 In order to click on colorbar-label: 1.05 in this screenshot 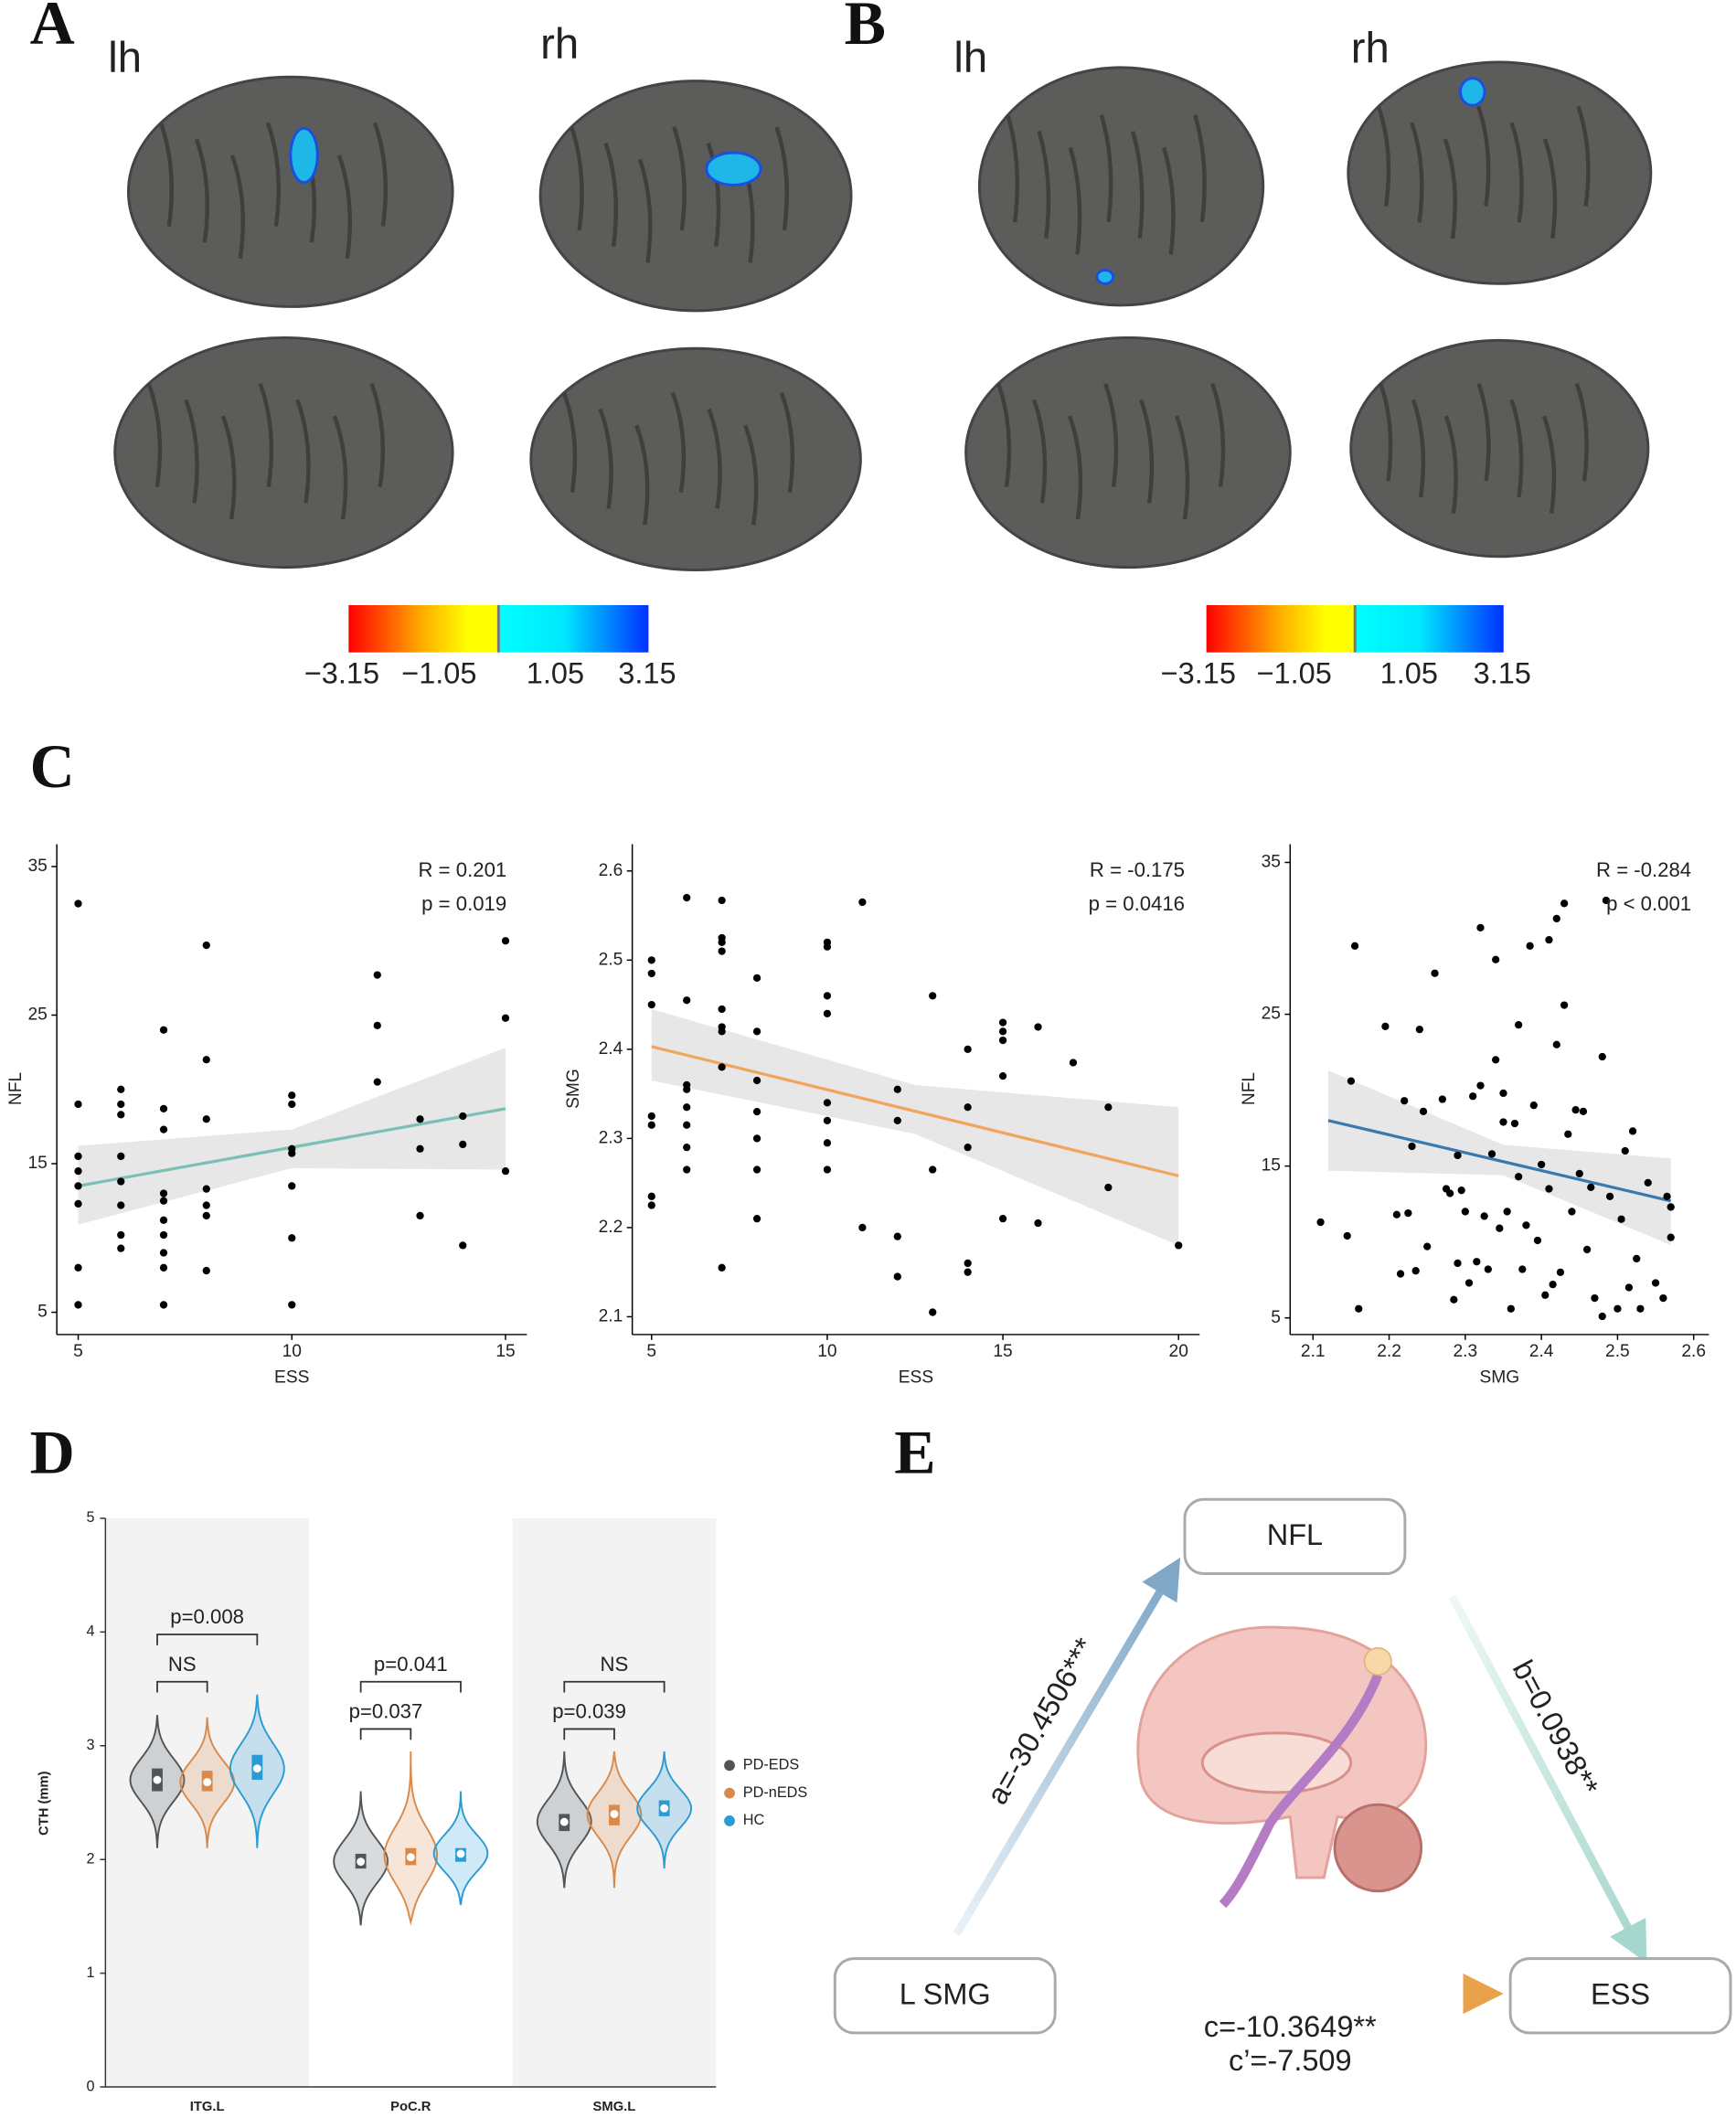, I will do `click(1409, 672)`.